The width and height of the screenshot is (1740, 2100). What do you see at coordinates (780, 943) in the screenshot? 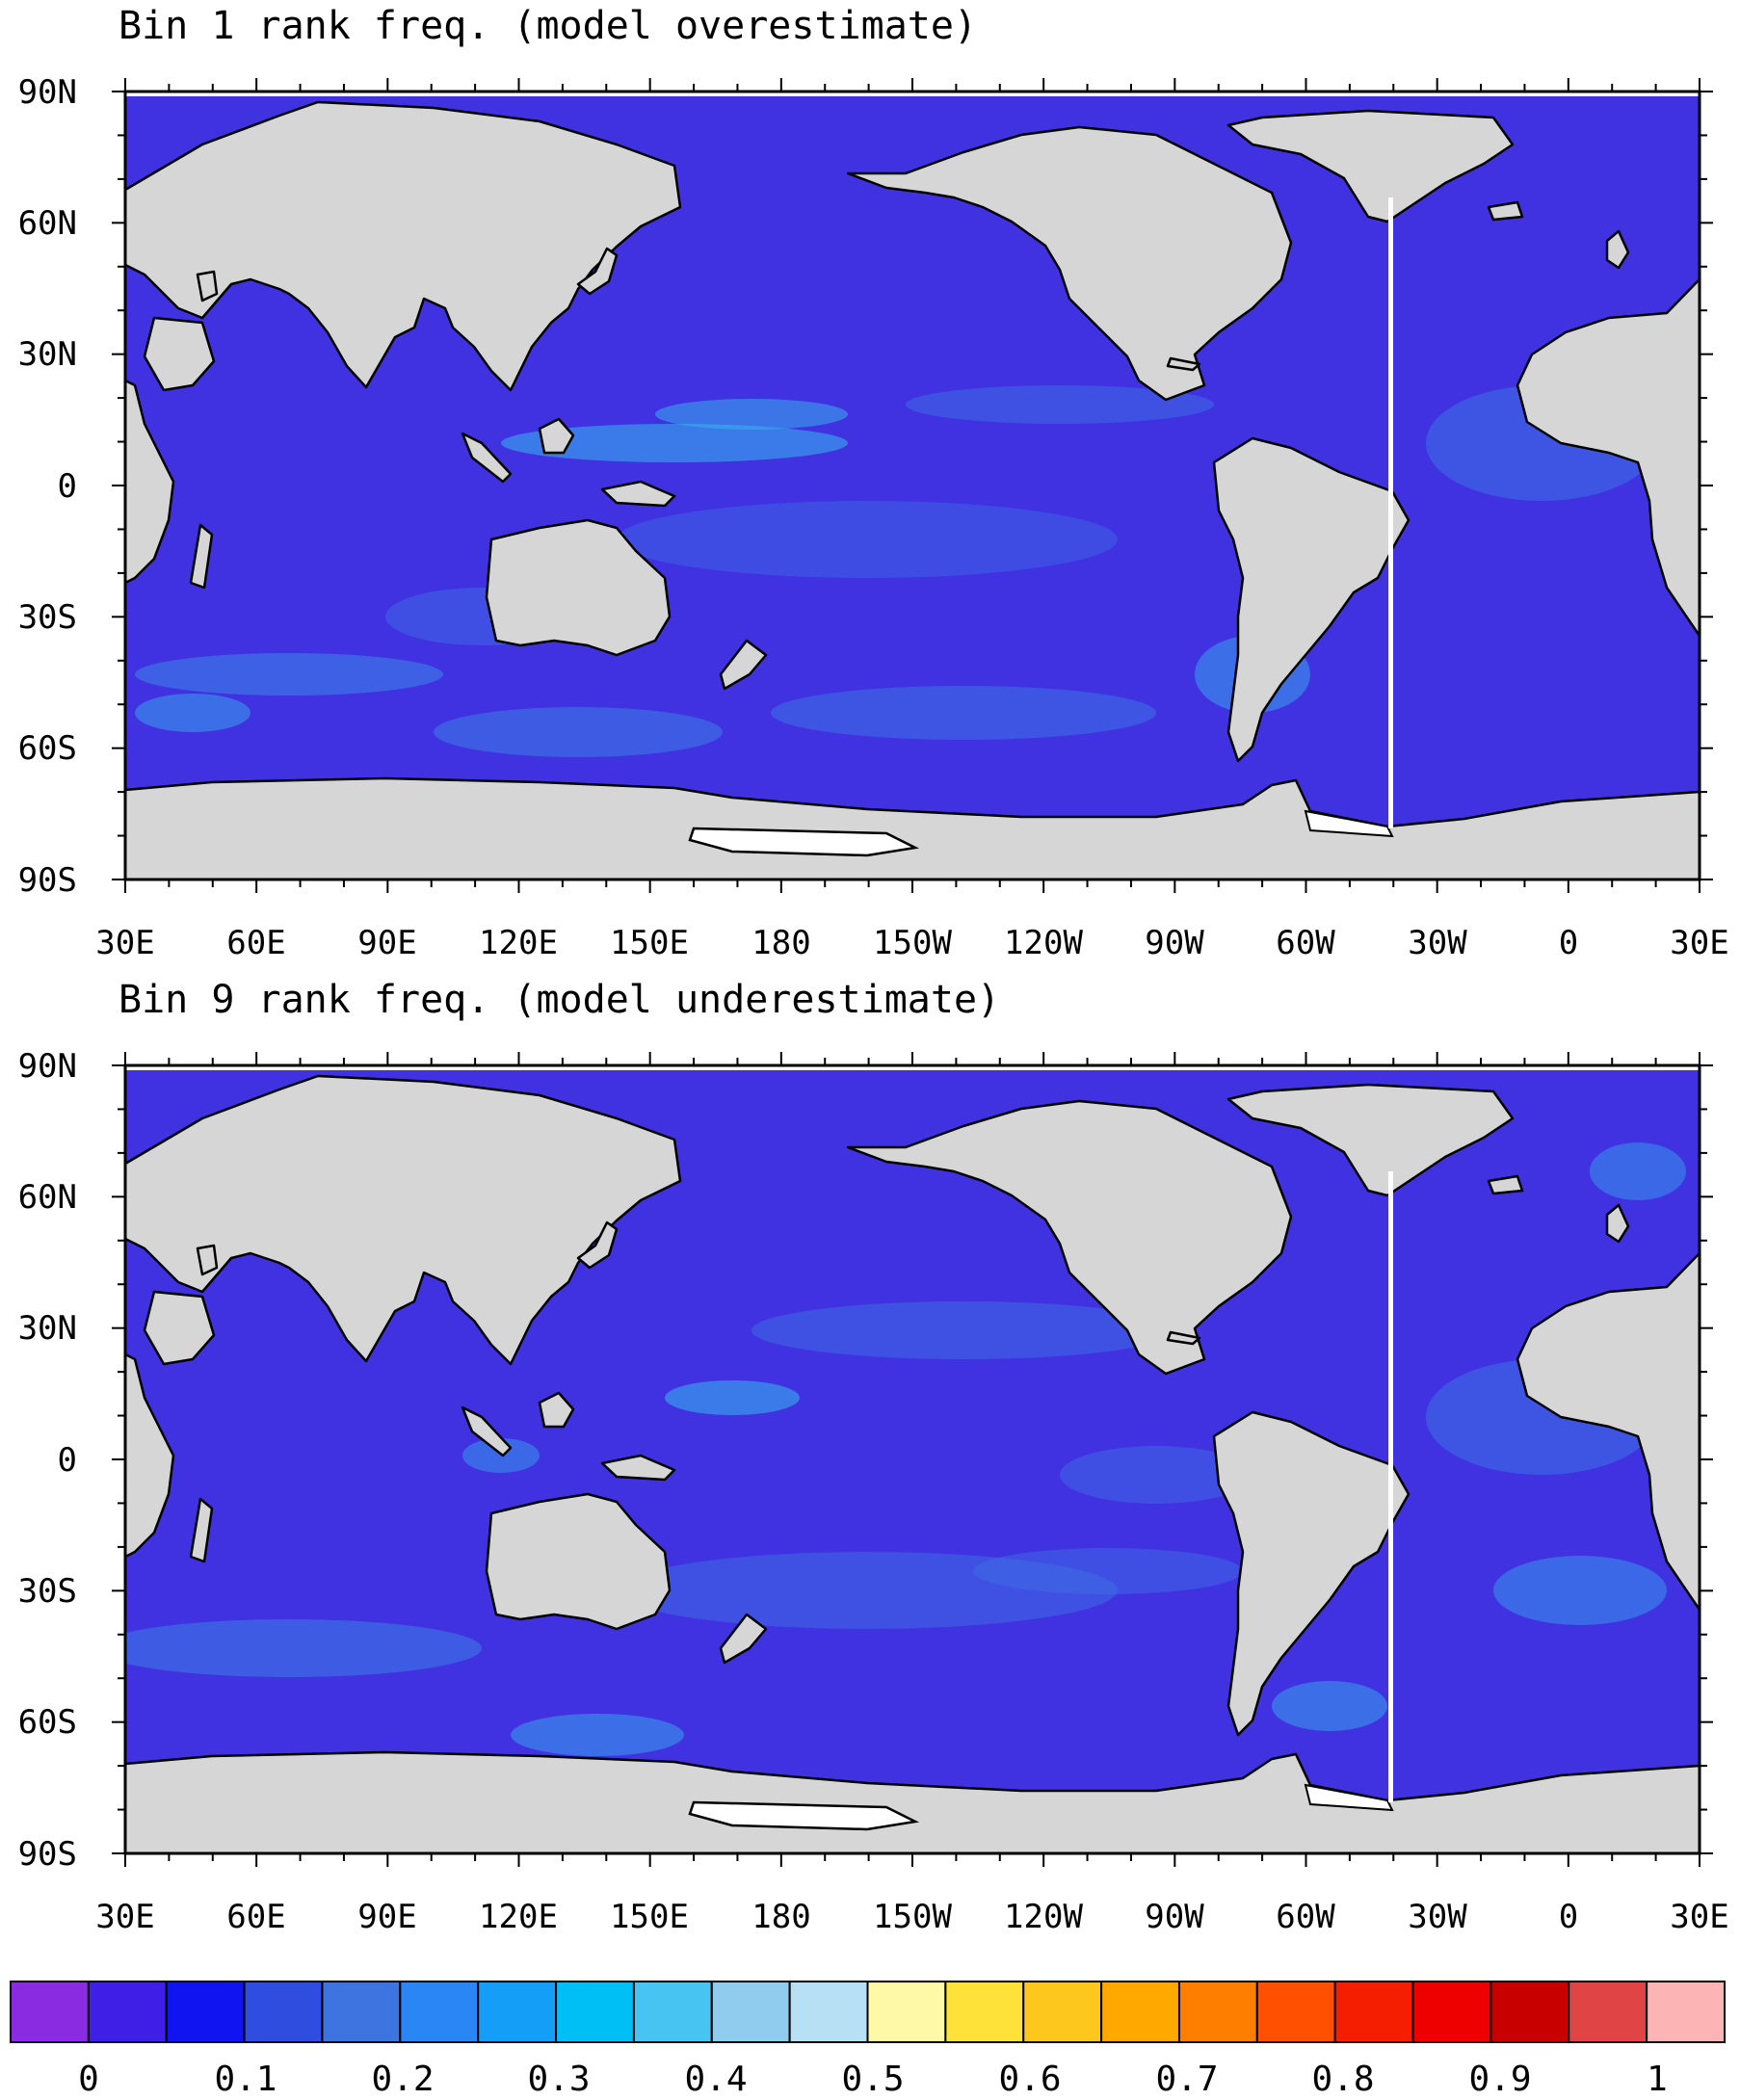
I see `lon-label: 180` at bounding box center [780, 943].